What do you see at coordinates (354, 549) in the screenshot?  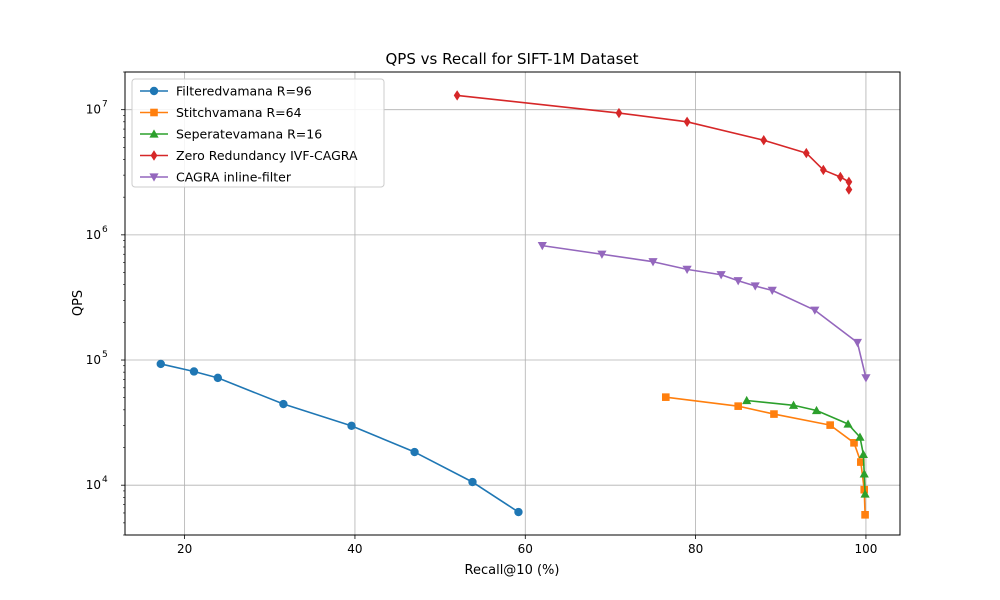 I see `x-tick-label: 40` at bounding box center [354, 549].